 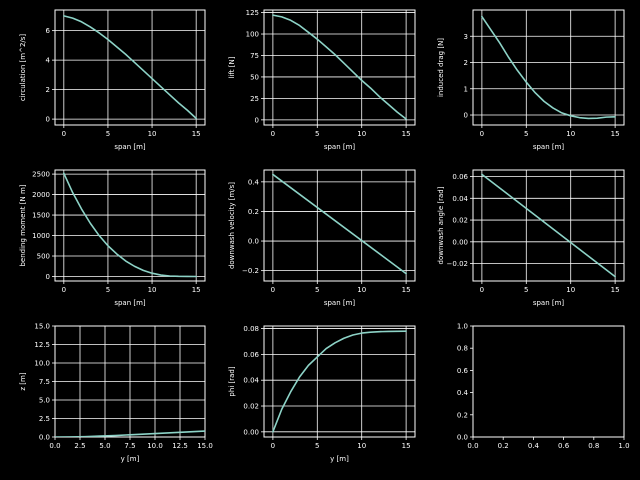 What do you see at coordinates (41, 216) in the screenshot?
I see `y-tick-label: 1500` at bounding box center [41, 216].